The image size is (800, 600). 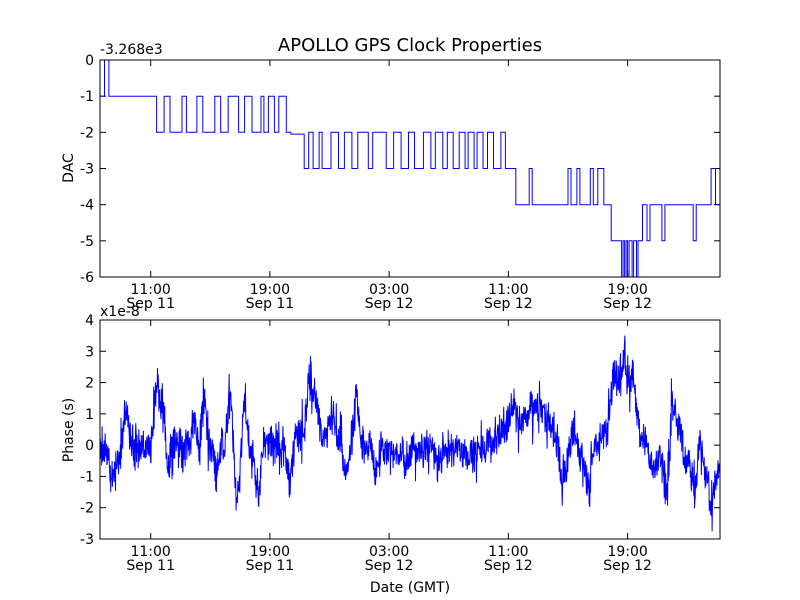 What do you see at coordinates (87, 242) in the screenshot?
I see `dac-y-tick-label: -5` at bounding box center [87, 242].